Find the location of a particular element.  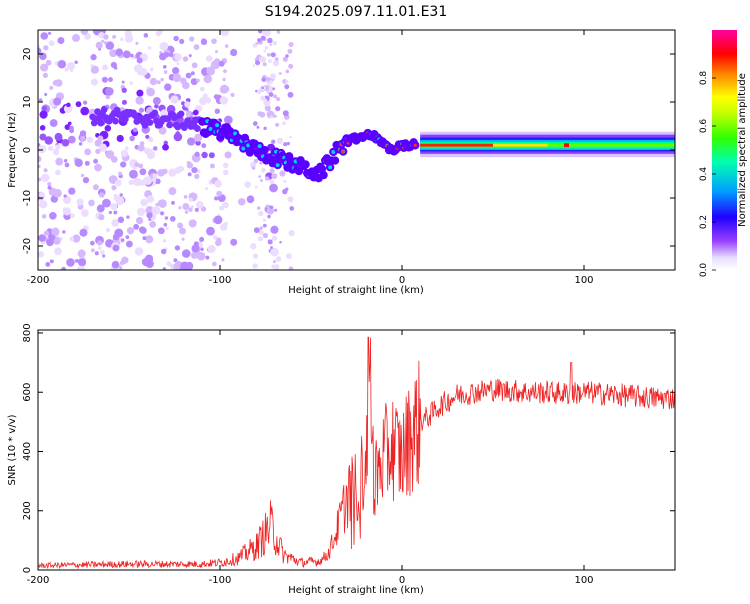

heatmap-x-tick-label: -100 is located at coordinates (220, 280).